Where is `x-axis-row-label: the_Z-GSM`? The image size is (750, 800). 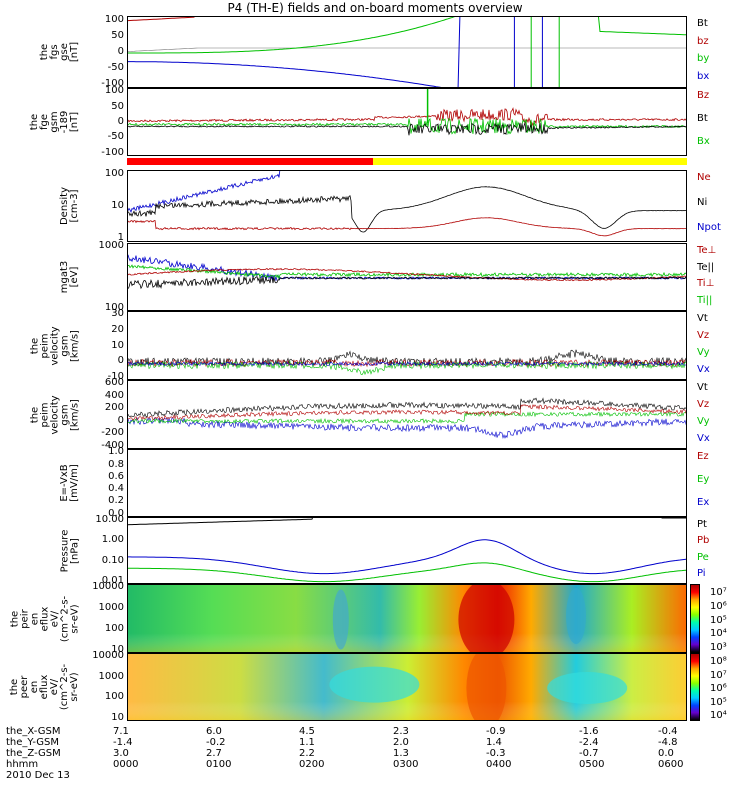 x-axis-row-label: the_Z-GSM is located at coordinates (33, 753).